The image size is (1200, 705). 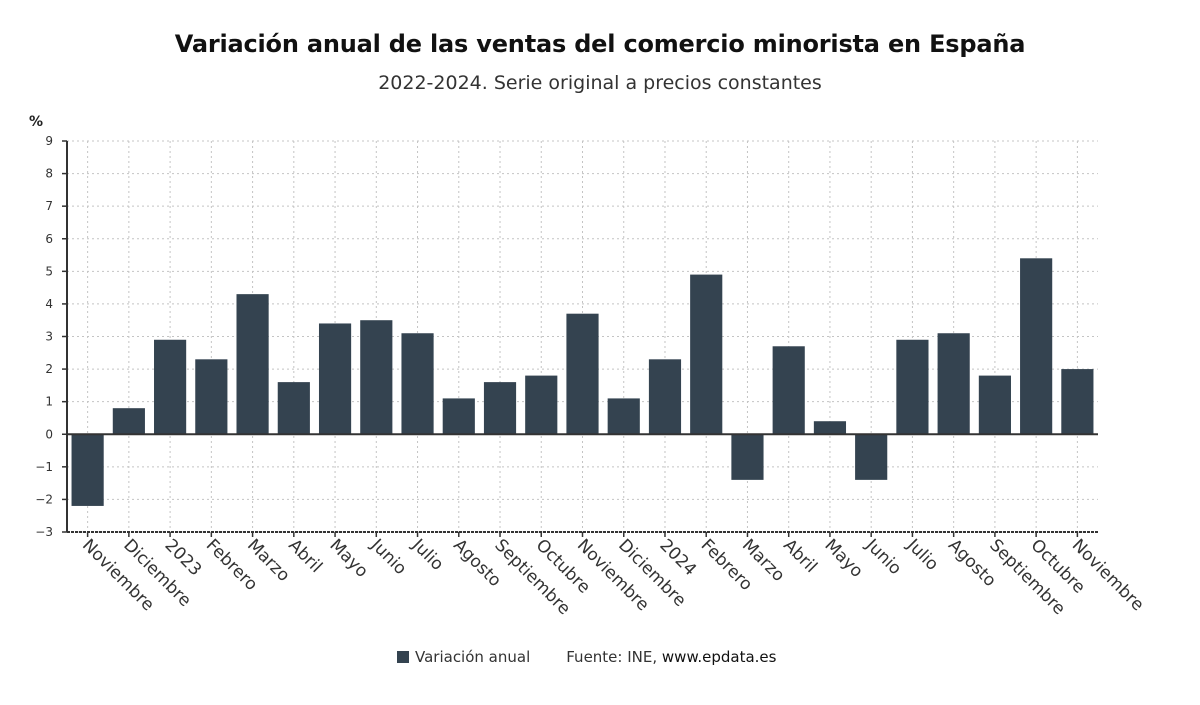 What do you see at coordinates (44, 532) in the screenshot?
I see `y-tick-label: −3` at bounding box center [44, 532].